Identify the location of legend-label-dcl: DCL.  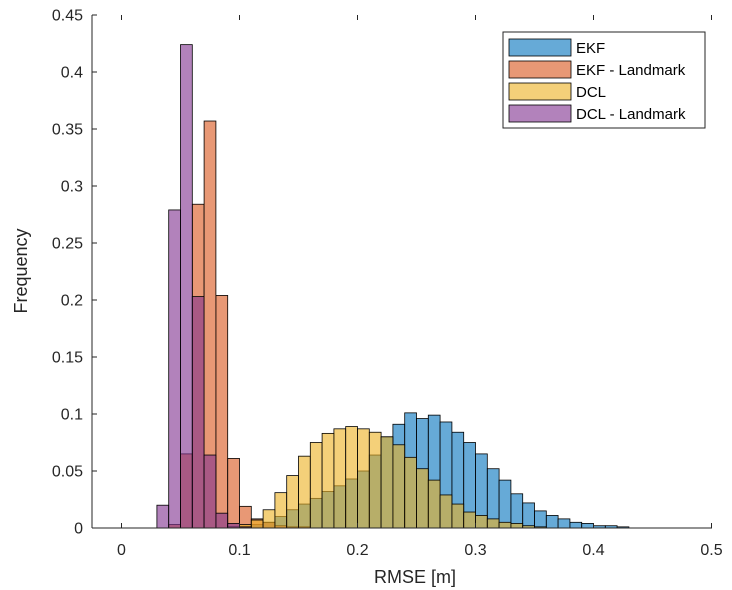
(591, 92).